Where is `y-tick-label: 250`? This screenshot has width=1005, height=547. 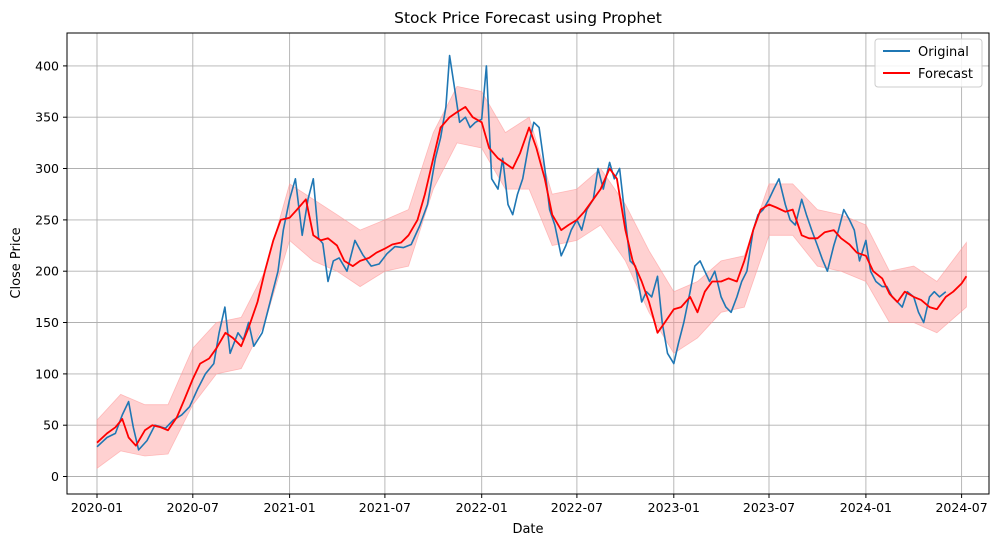
y-tick-label: 250 is located at coordinates (47, 219).